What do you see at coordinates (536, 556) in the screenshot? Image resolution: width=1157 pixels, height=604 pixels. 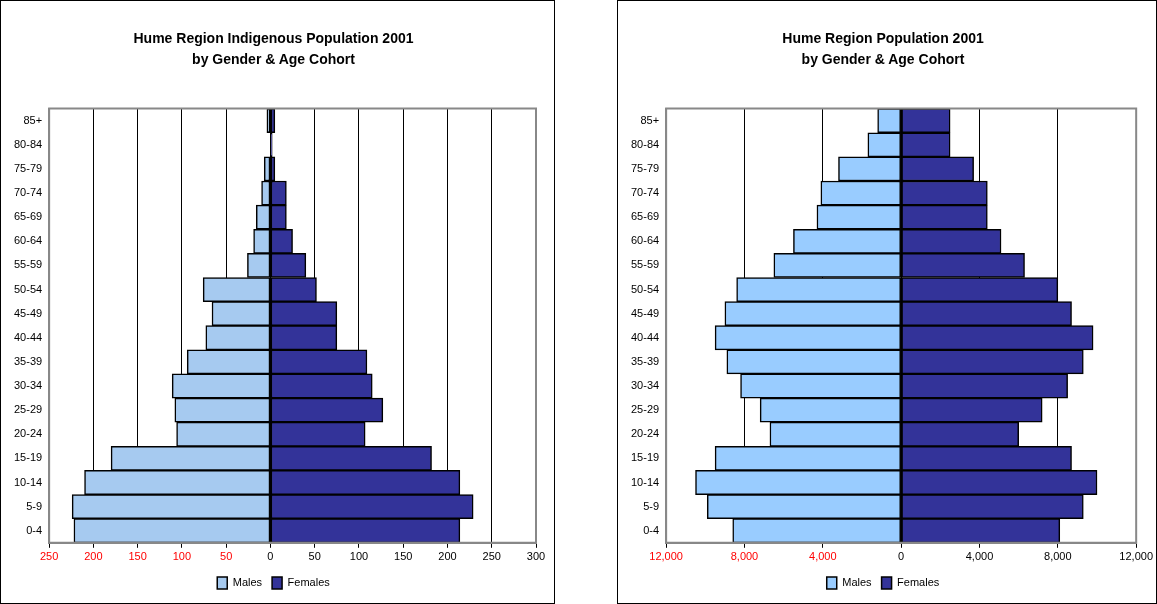 I see `x-tick-label: 300` at bounding box center [536, 556].